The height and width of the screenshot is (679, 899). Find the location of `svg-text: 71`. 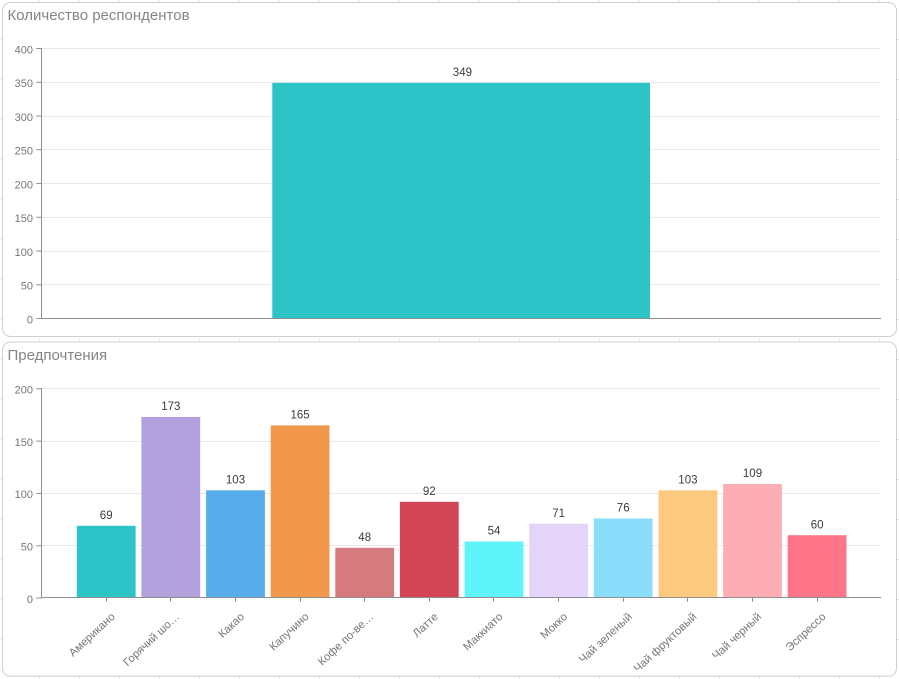

svg-text: 71 is located at coordinates (558, 514).